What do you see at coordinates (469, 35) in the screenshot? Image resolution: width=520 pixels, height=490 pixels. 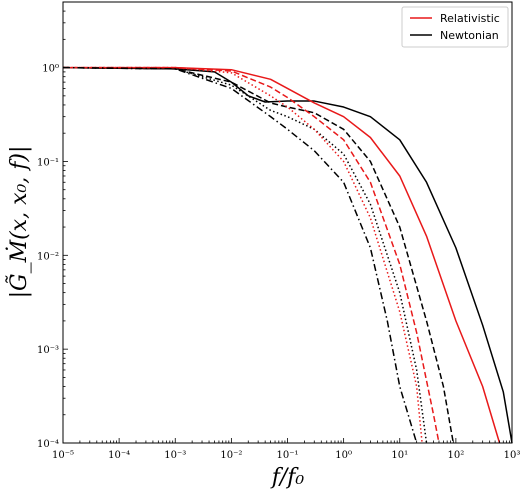 I see `legend-label-newtonian: Newtonian` at bounding box center [469, 35].